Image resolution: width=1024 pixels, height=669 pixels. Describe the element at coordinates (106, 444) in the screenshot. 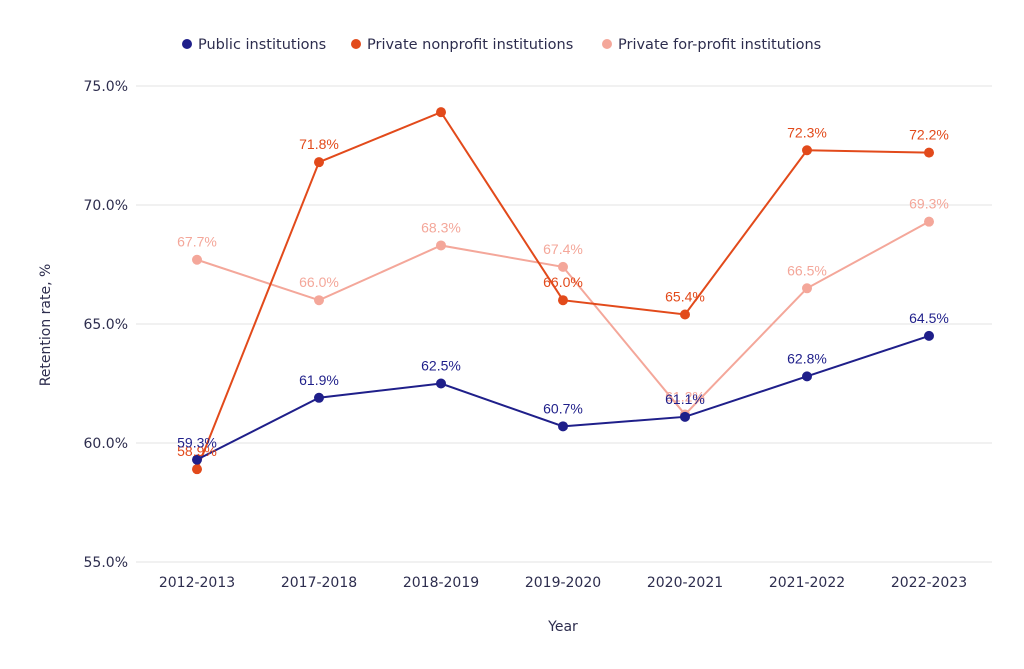

I see `y-tick-label: 60.0%` at that location.